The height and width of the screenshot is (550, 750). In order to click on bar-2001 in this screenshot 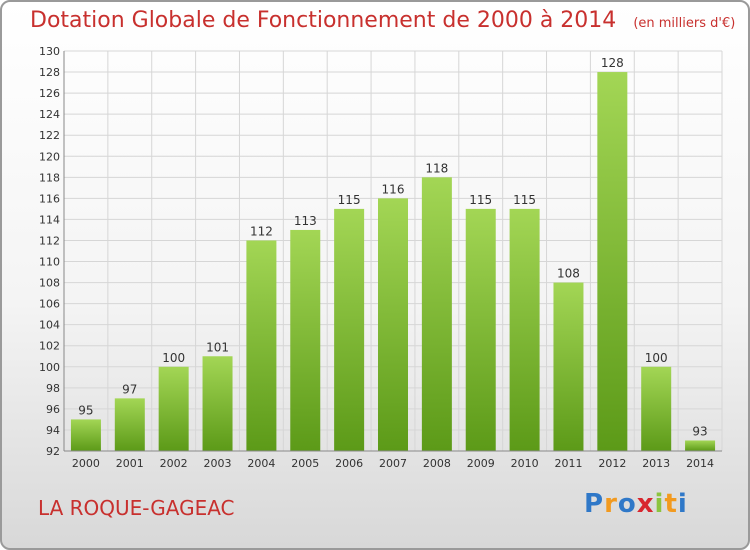, I will do `click(129, 424)`.